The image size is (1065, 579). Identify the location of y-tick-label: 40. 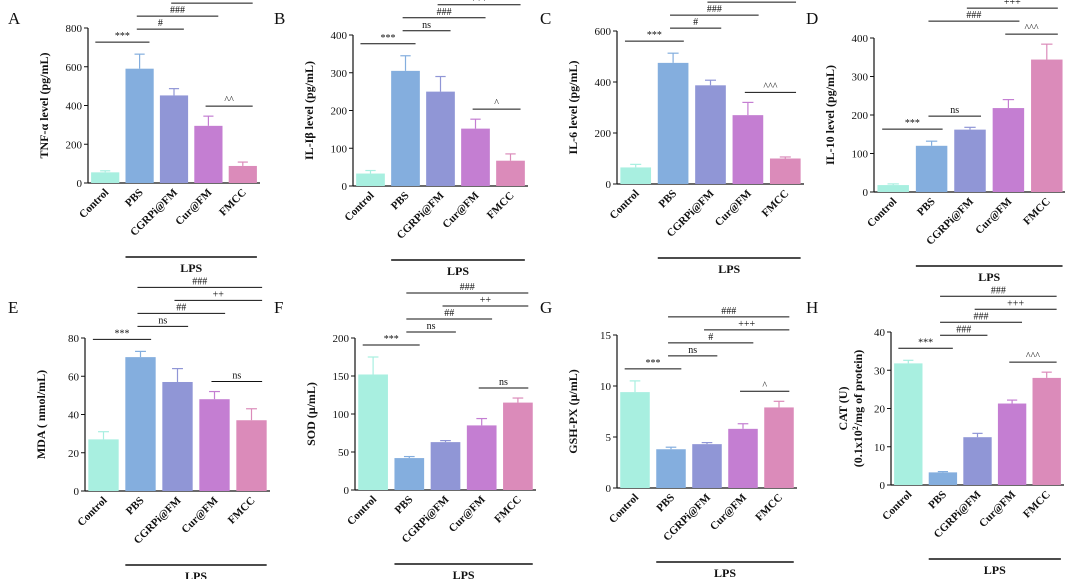
(880, 333).